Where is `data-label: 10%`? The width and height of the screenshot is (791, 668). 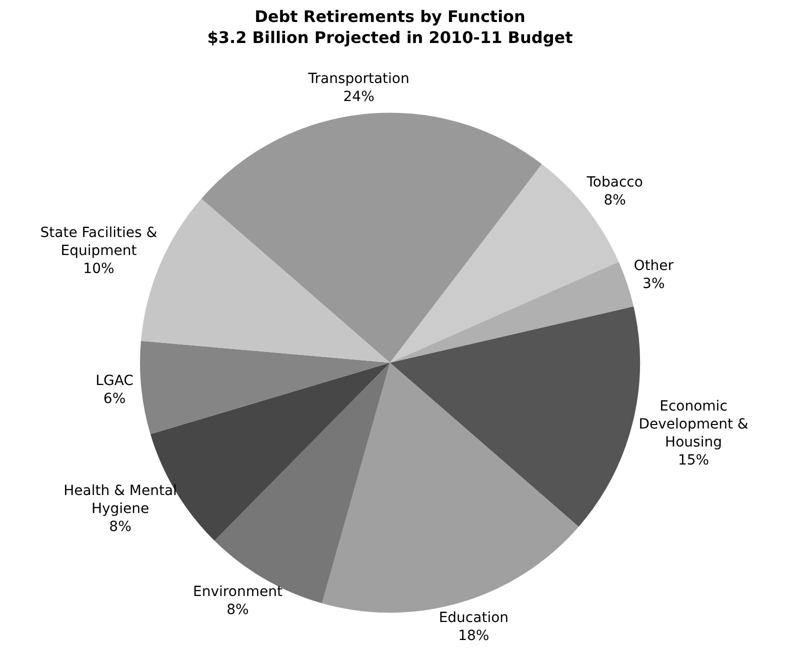
data-label: 10% is located at coordinates (98, 268).